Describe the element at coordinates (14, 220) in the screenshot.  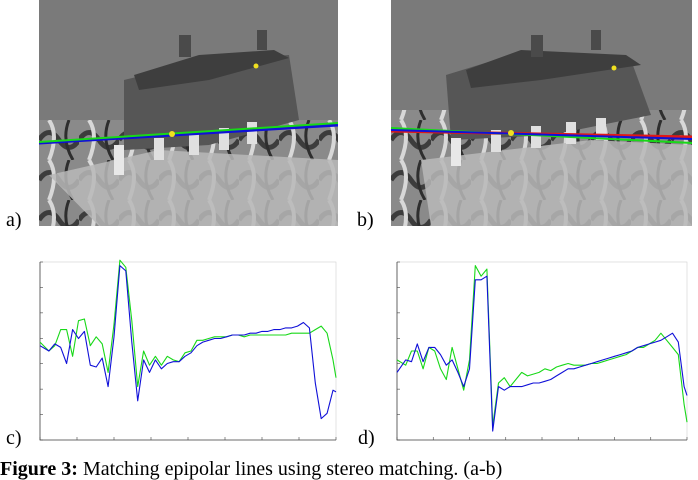
I see `panel-label-a: a)` at that location.